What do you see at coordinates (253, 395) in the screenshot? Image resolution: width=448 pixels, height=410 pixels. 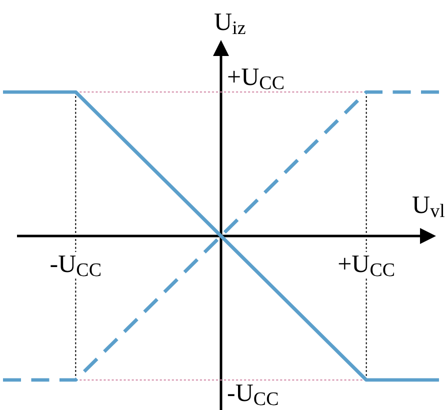 I see `annotation: -U$_{CC}$` at bounding box center [253, 395].